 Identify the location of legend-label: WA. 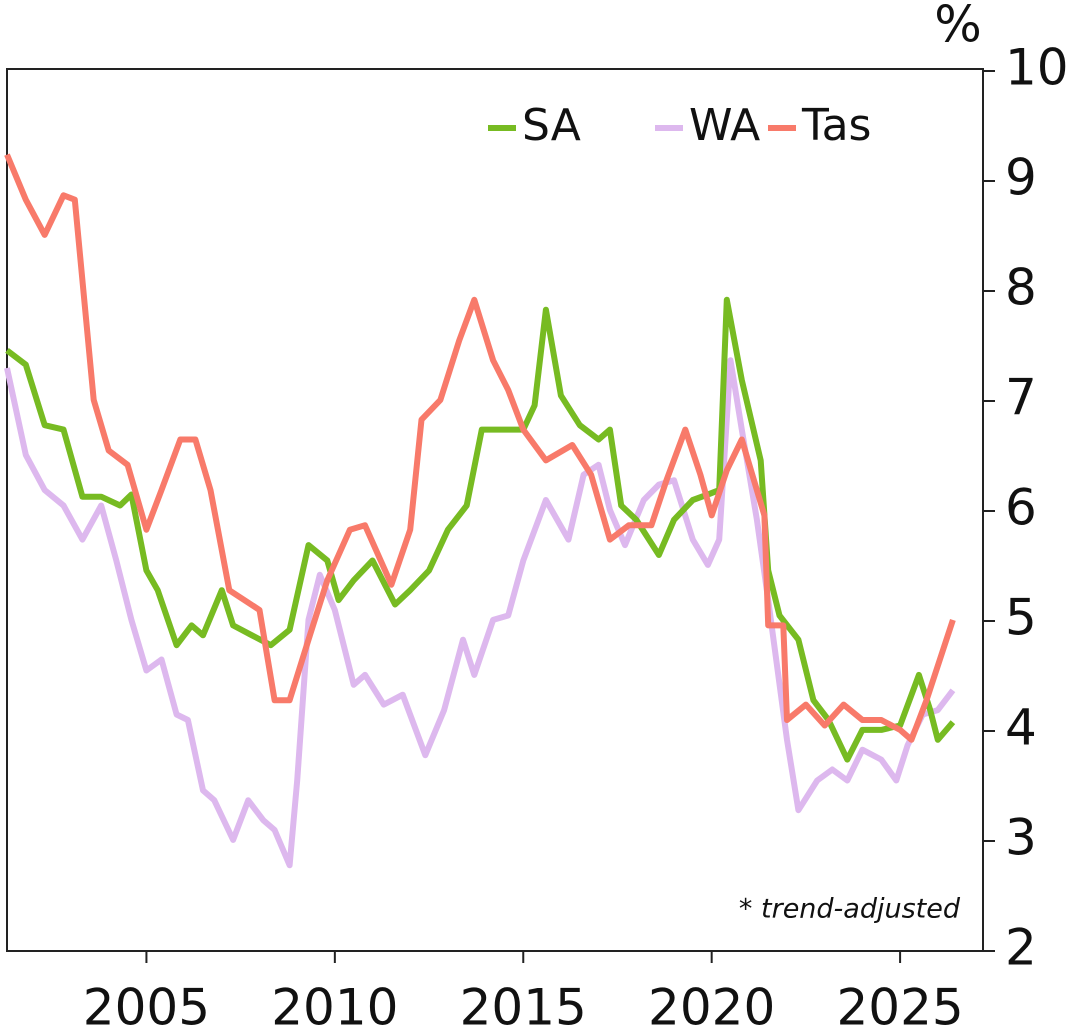
(724, 125).